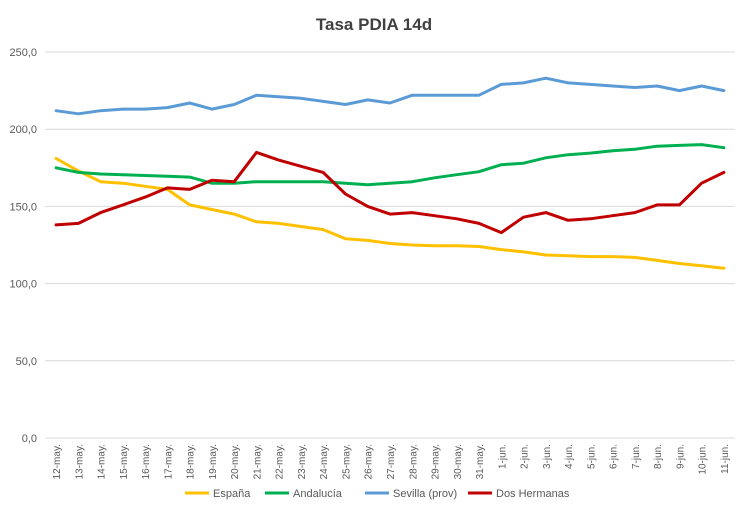 The width and height of the screenshot is (748, 513). What do you see at coordinates (502, 456) in the screenshot?
I see `x-tick-label: 1-jun.` at bounding box center [502, 456].